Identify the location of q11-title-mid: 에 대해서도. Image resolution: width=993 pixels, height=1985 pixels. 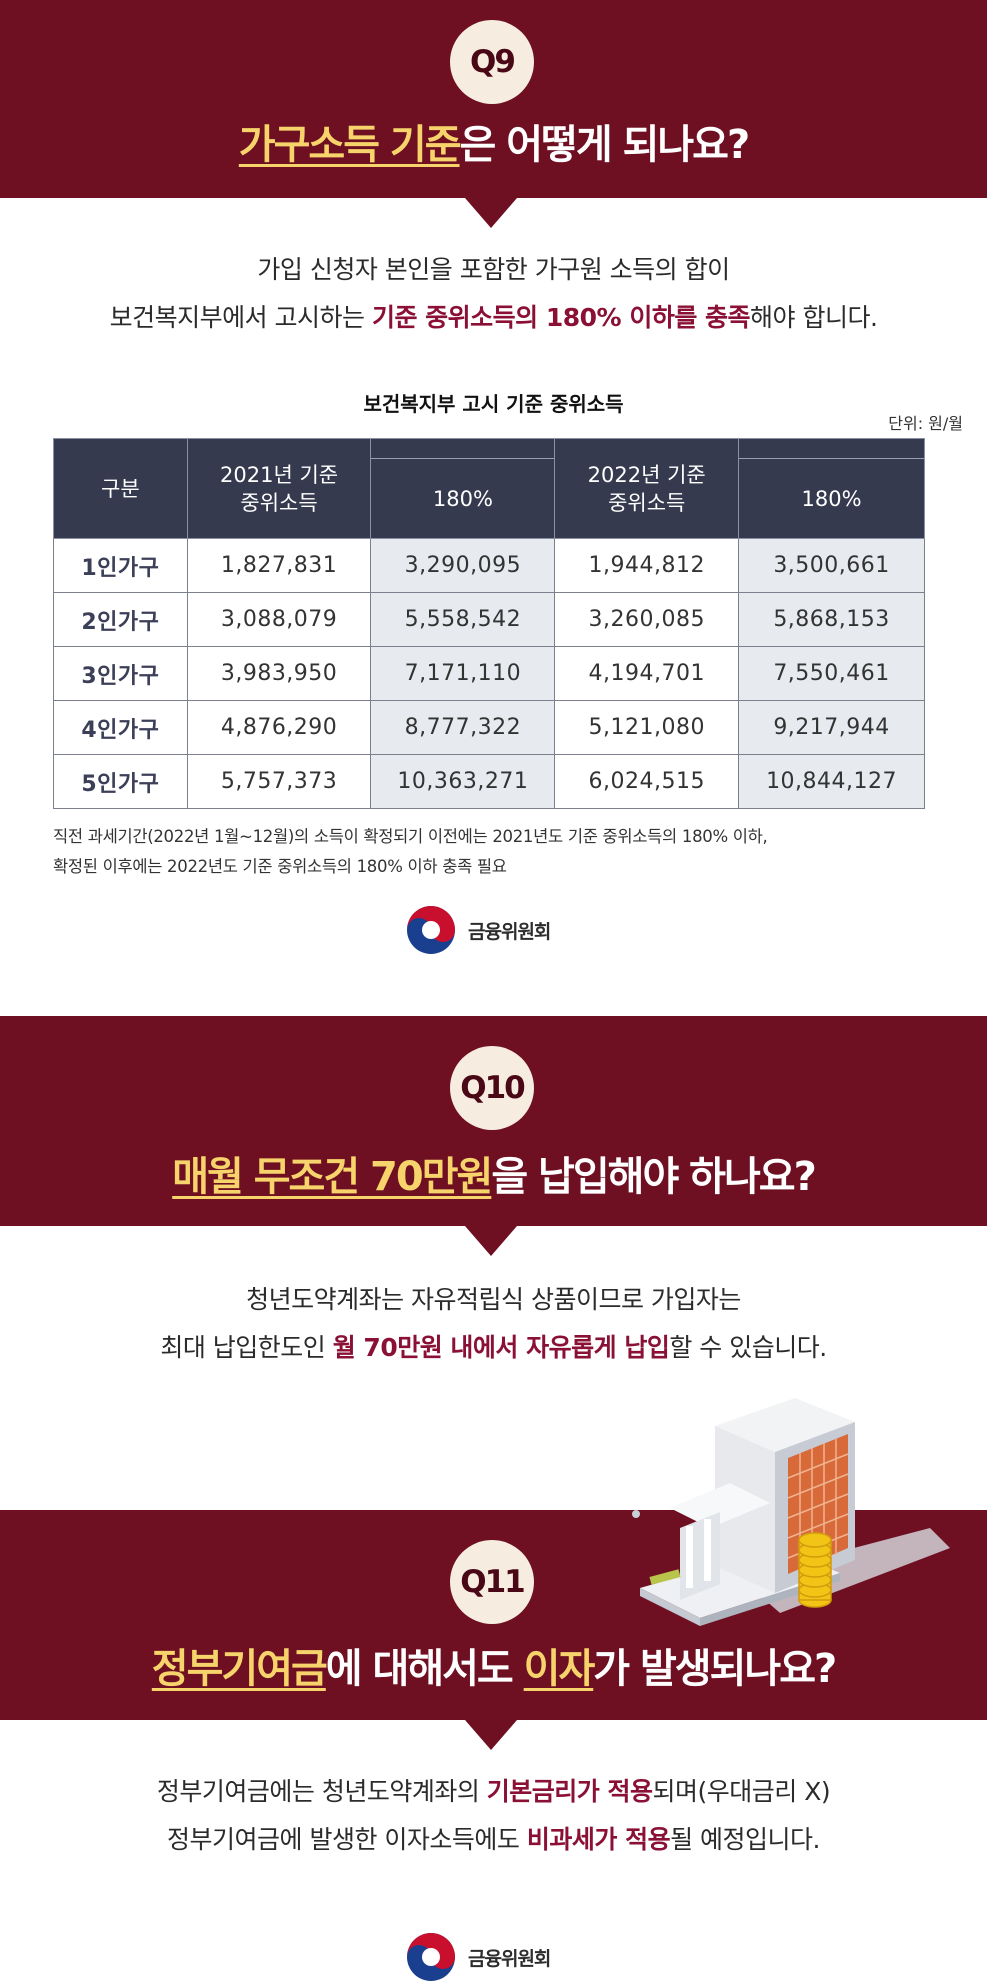
(424, 1669).